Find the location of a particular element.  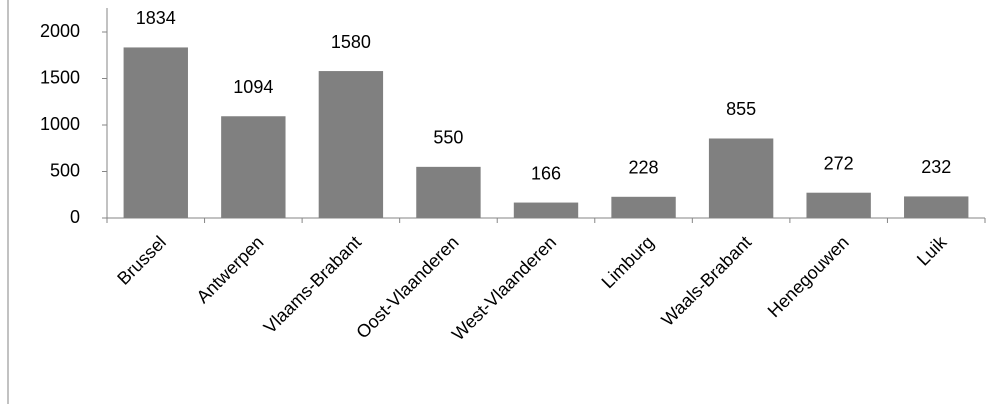

data-label: 1834 is located at coordinates (156, 18).